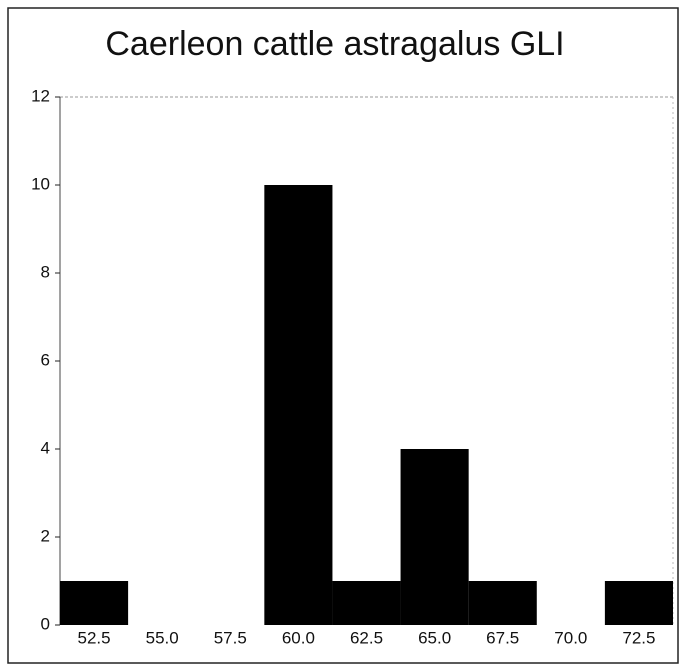 The width and height of the screenshot is (686, 671). What do you see at coordinates (40, 183) in the screenshot?
I see `y-tick-label: 10` at bounding box center [40, 183].